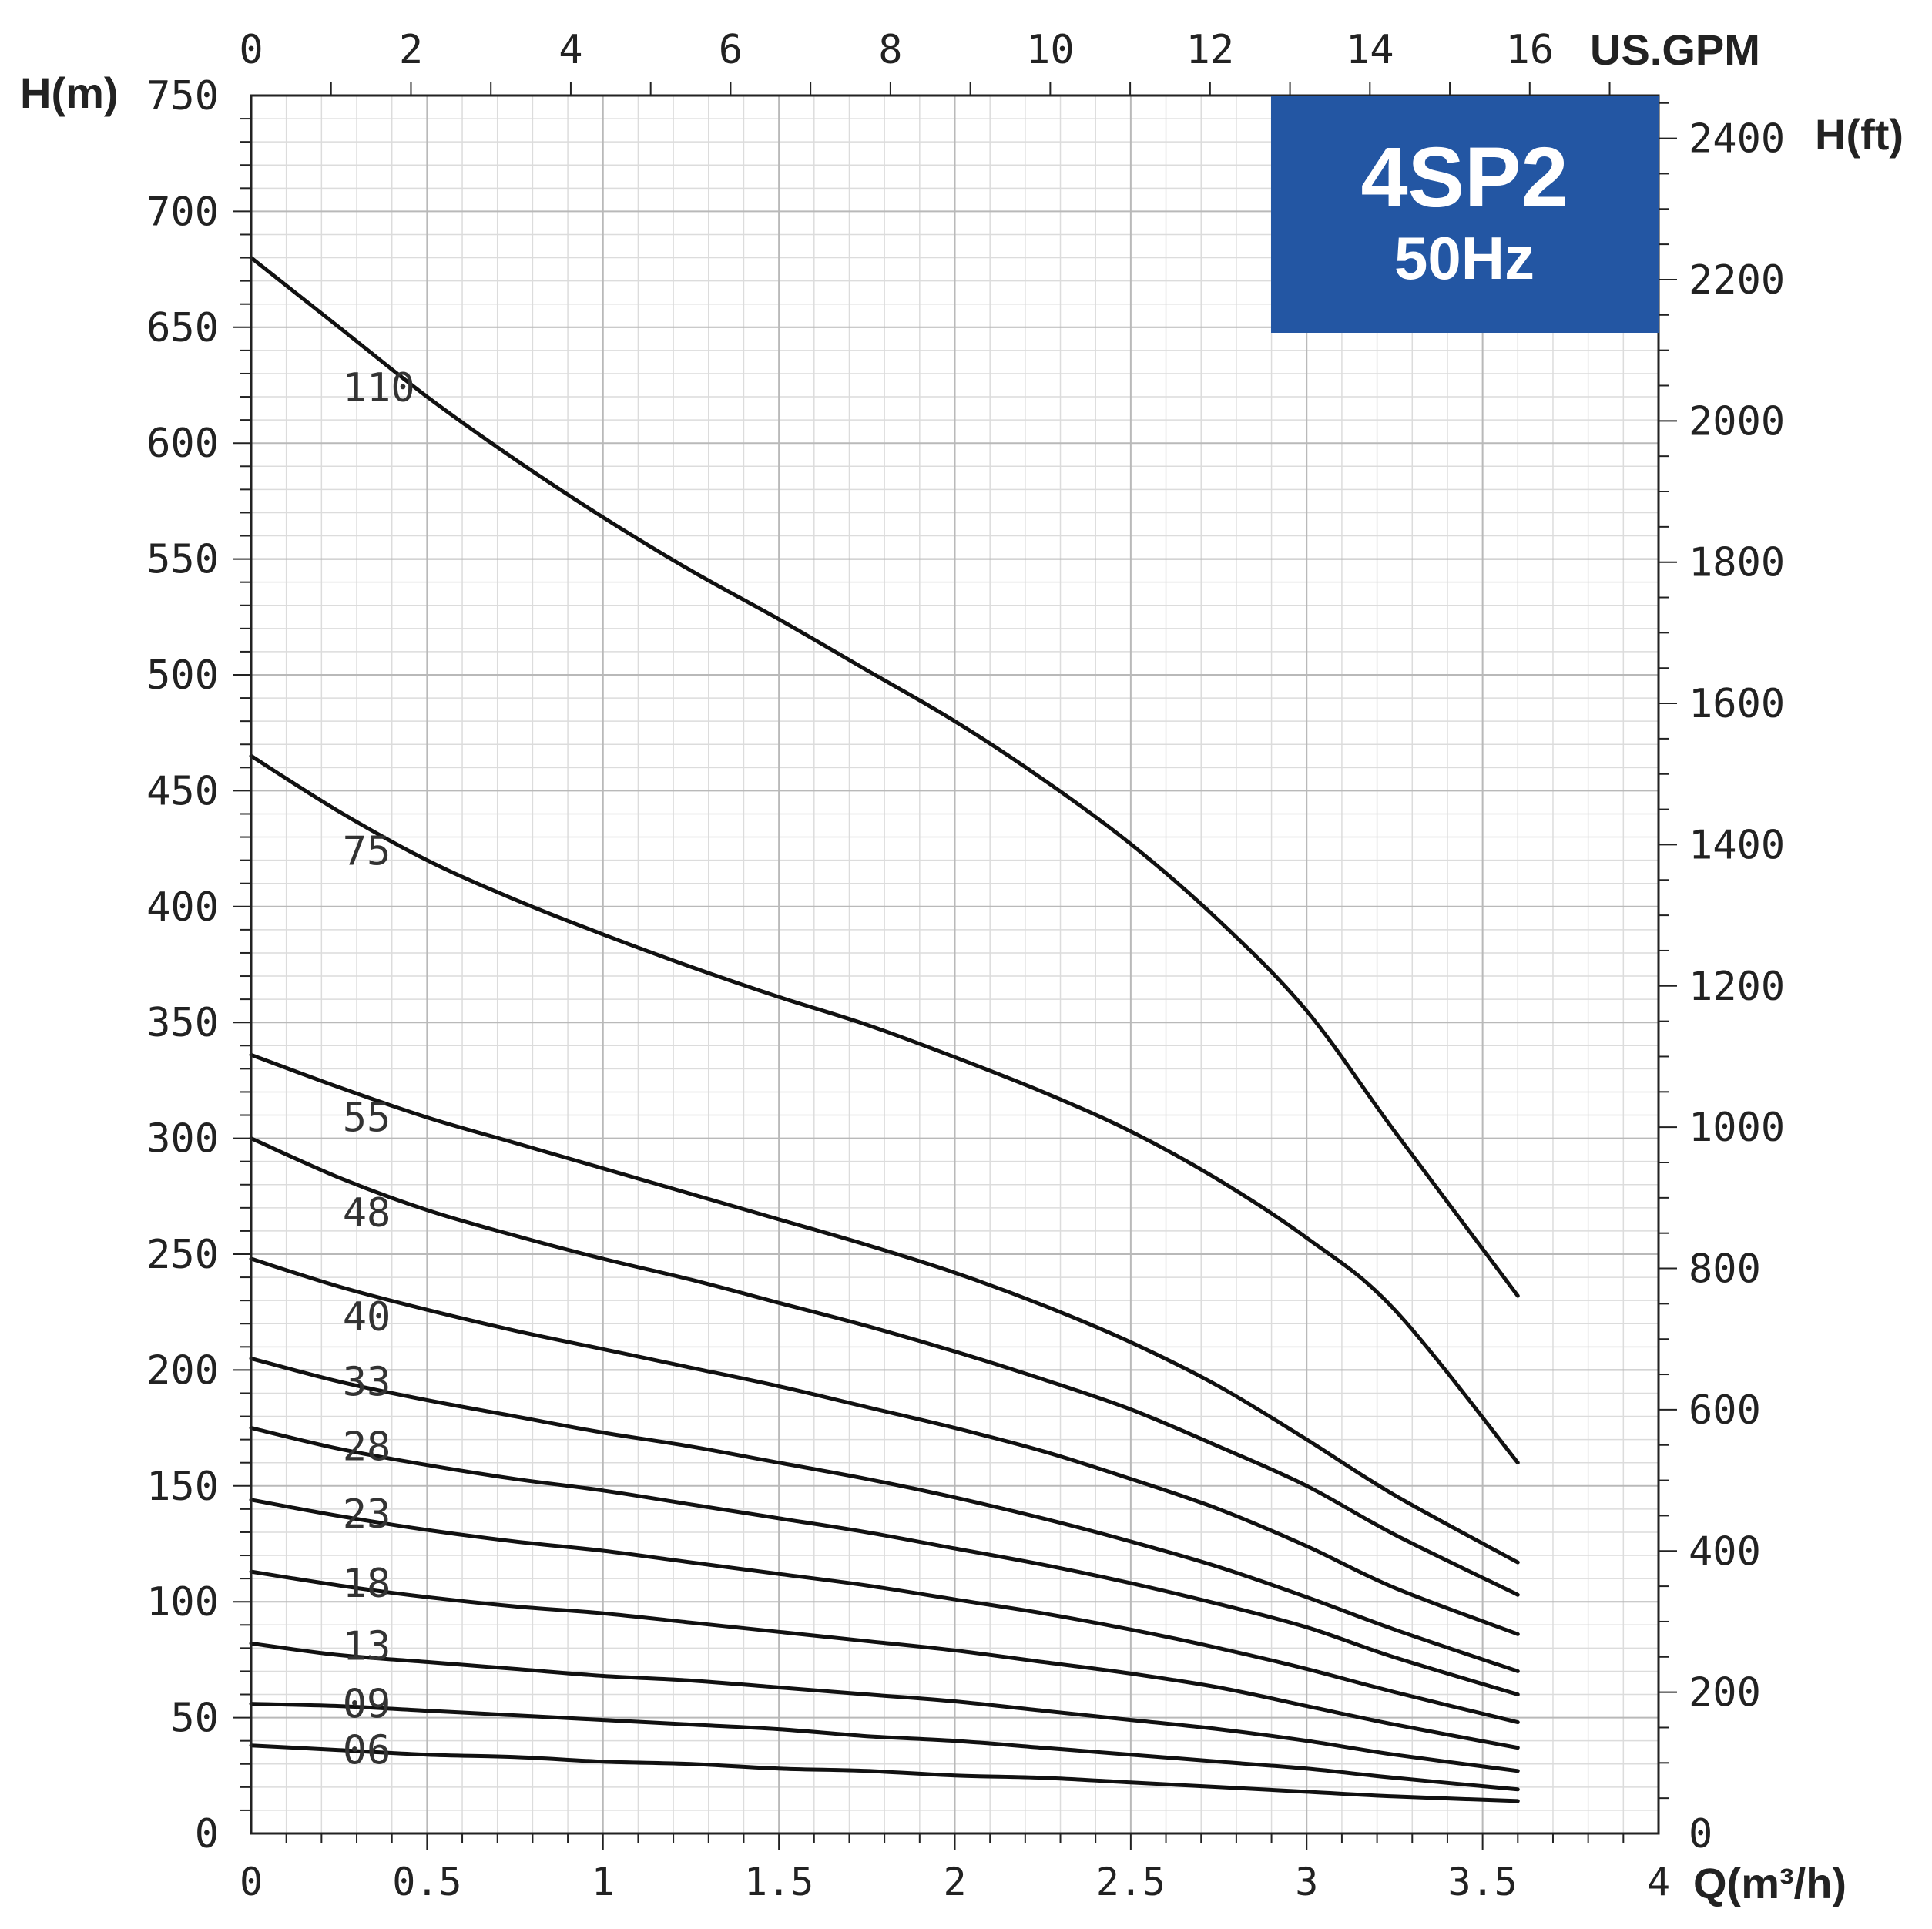 Image resolution: width=1932 pixels, height=1929 pixels. I want to click on model-badge-box, so click(1465, 214).